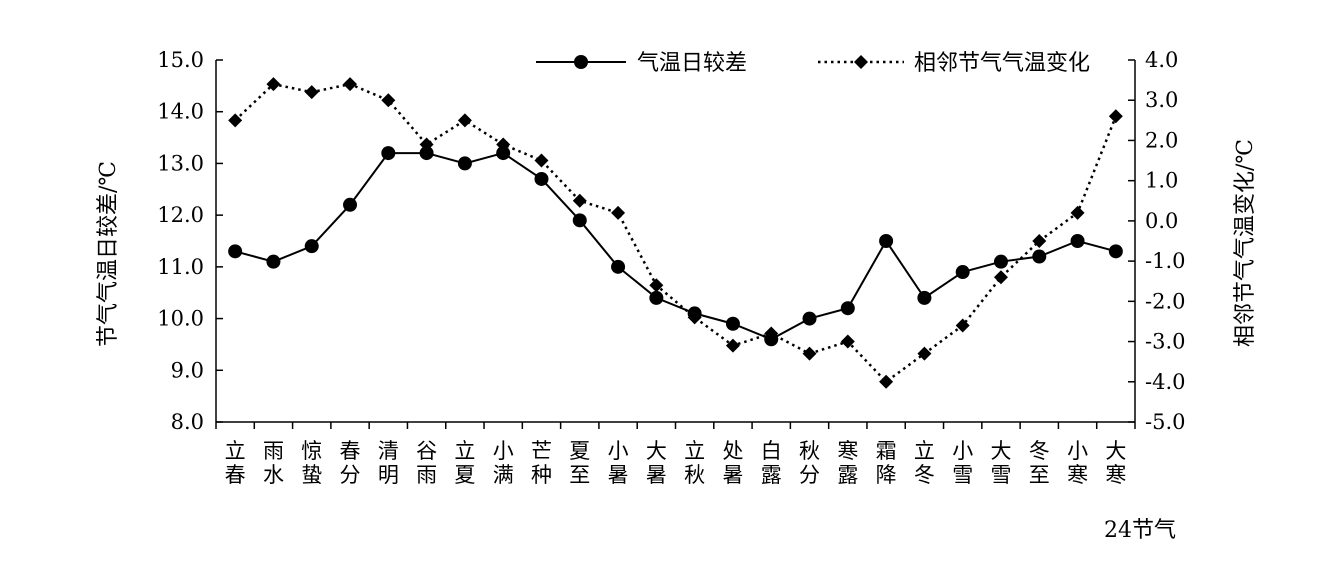 The height and width of the screenshot is (569, 1344). I want to click on x-axis-label: 24节气, so click(1140, 530).